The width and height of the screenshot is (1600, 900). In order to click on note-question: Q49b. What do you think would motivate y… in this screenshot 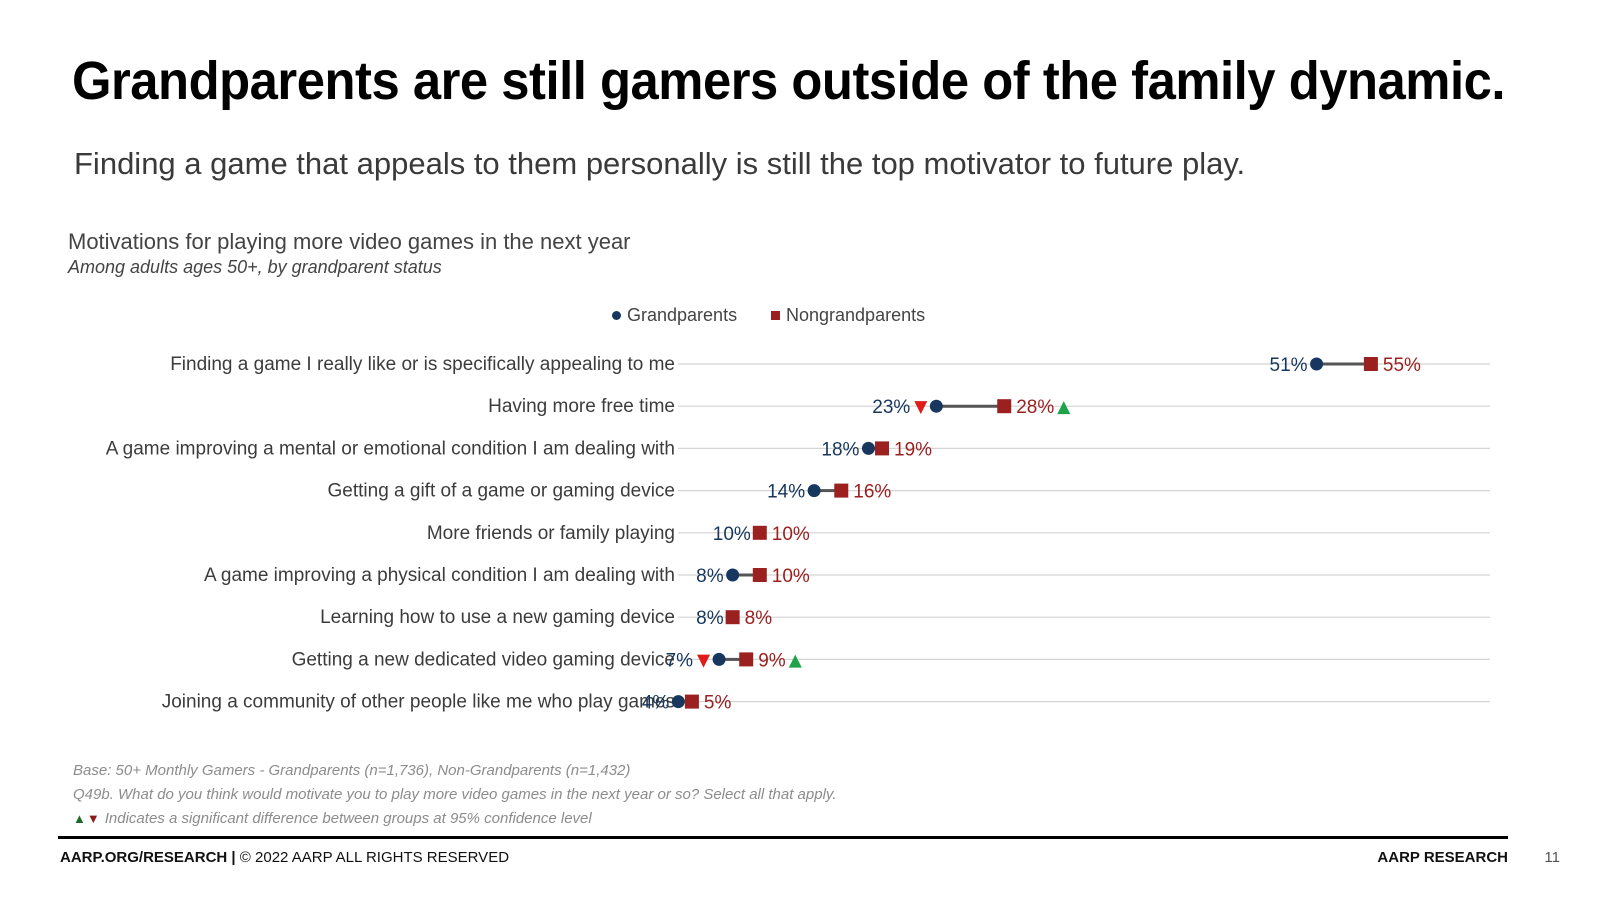, I will do `click(455, 794)`.